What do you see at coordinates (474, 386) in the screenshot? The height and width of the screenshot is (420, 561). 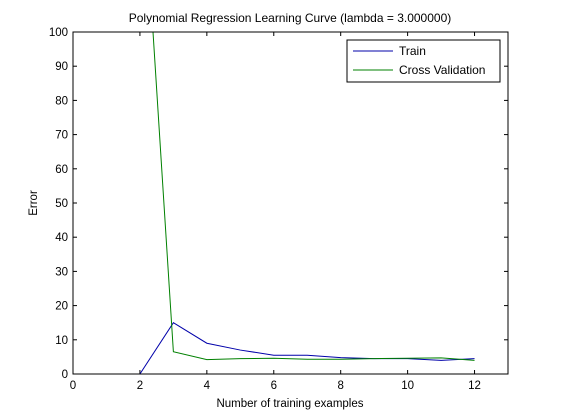 I see `x-tick-label: 12` at bounding box center [474, 386].